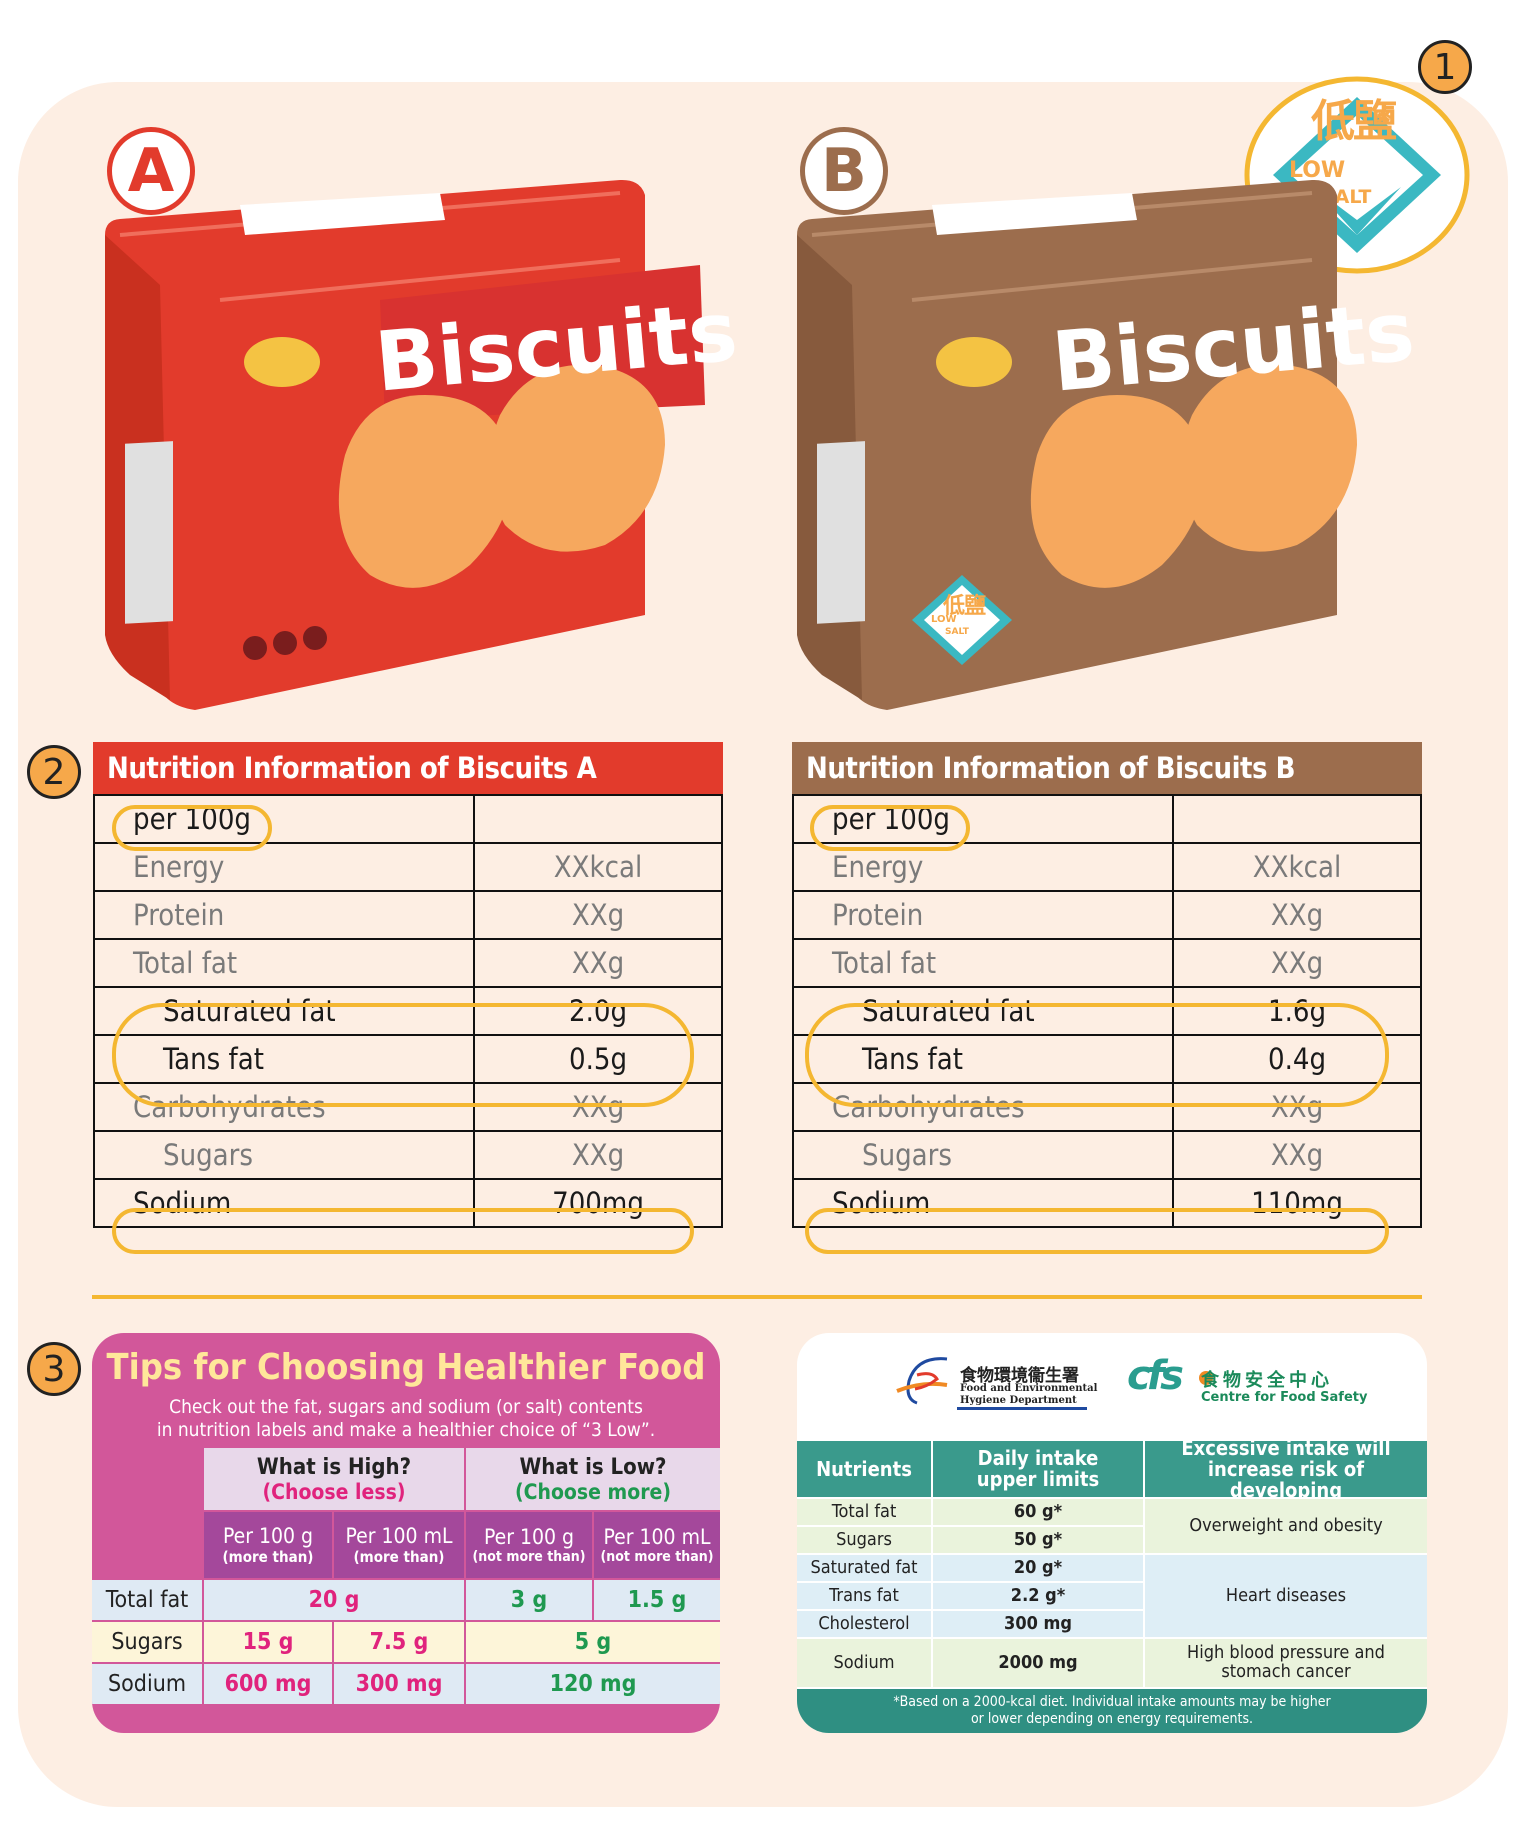 The width and height of the screenshot is (1527, 1832). Describe the element at coordinates (284, 819) in the screenshot. I see `basis-label: per 100g` at that location.